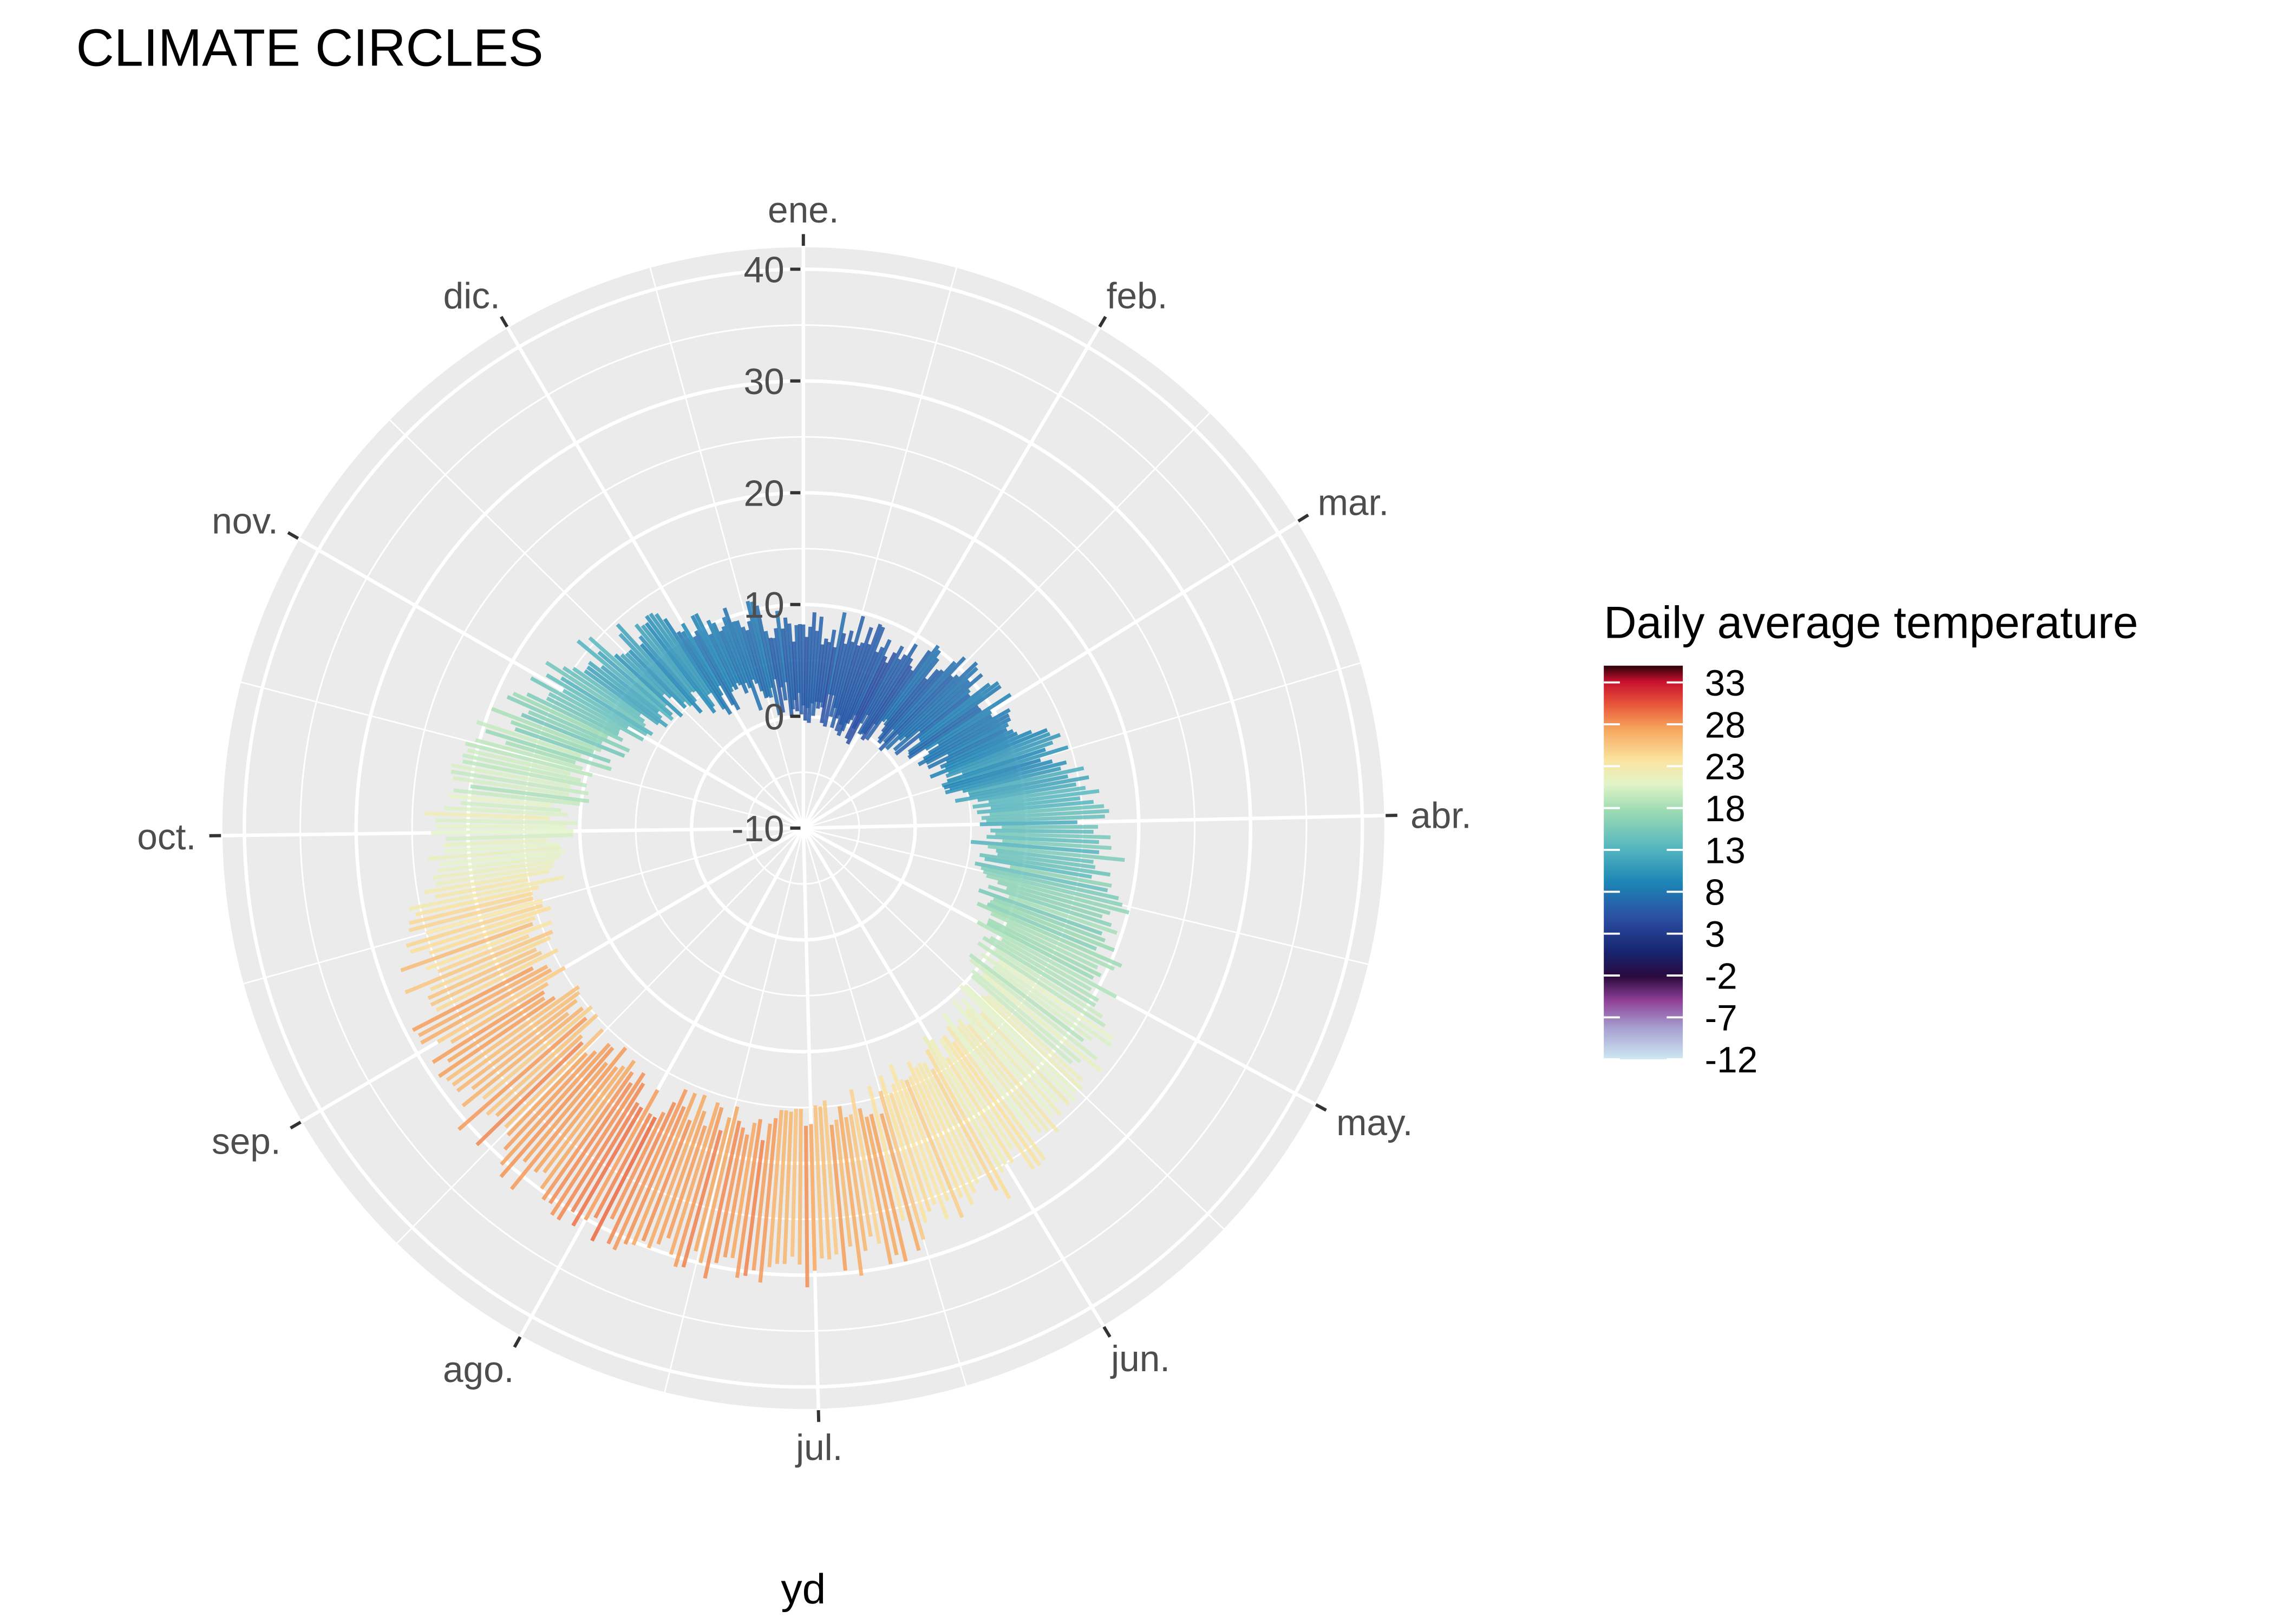 This screenshot has height=1624, width=2274. Describe the element at coordinates (765, 605) in the screenshot. I see `y-tick-label: 10` at that location.